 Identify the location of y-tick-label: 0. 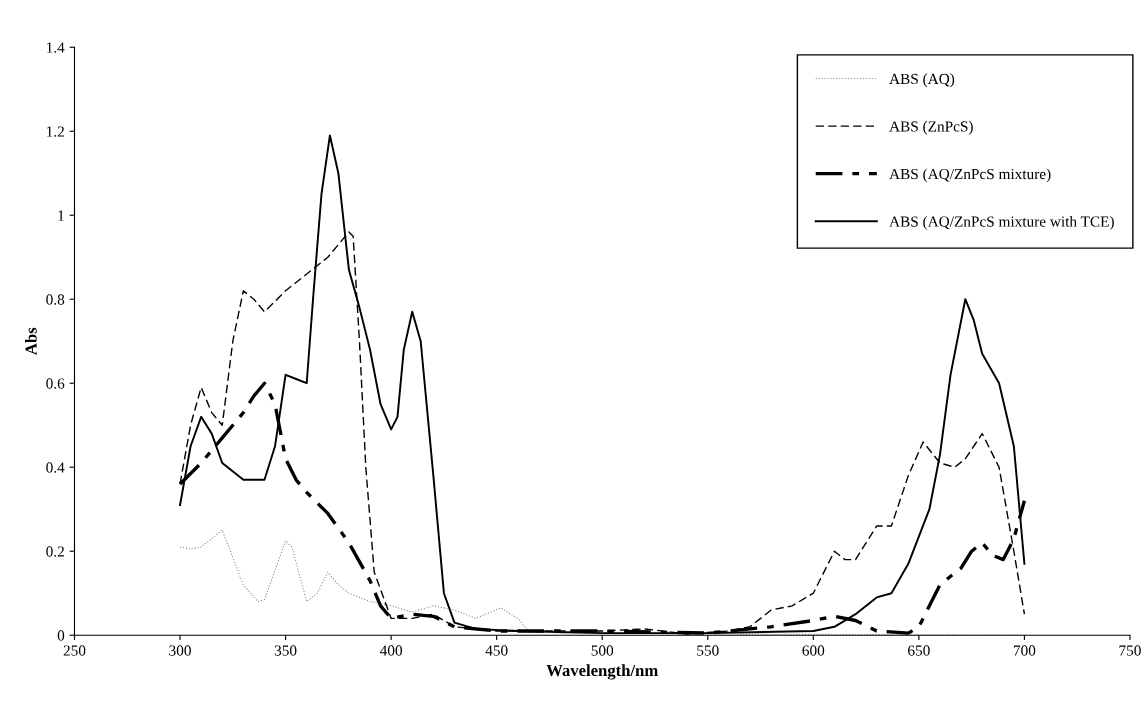
(61, 635).